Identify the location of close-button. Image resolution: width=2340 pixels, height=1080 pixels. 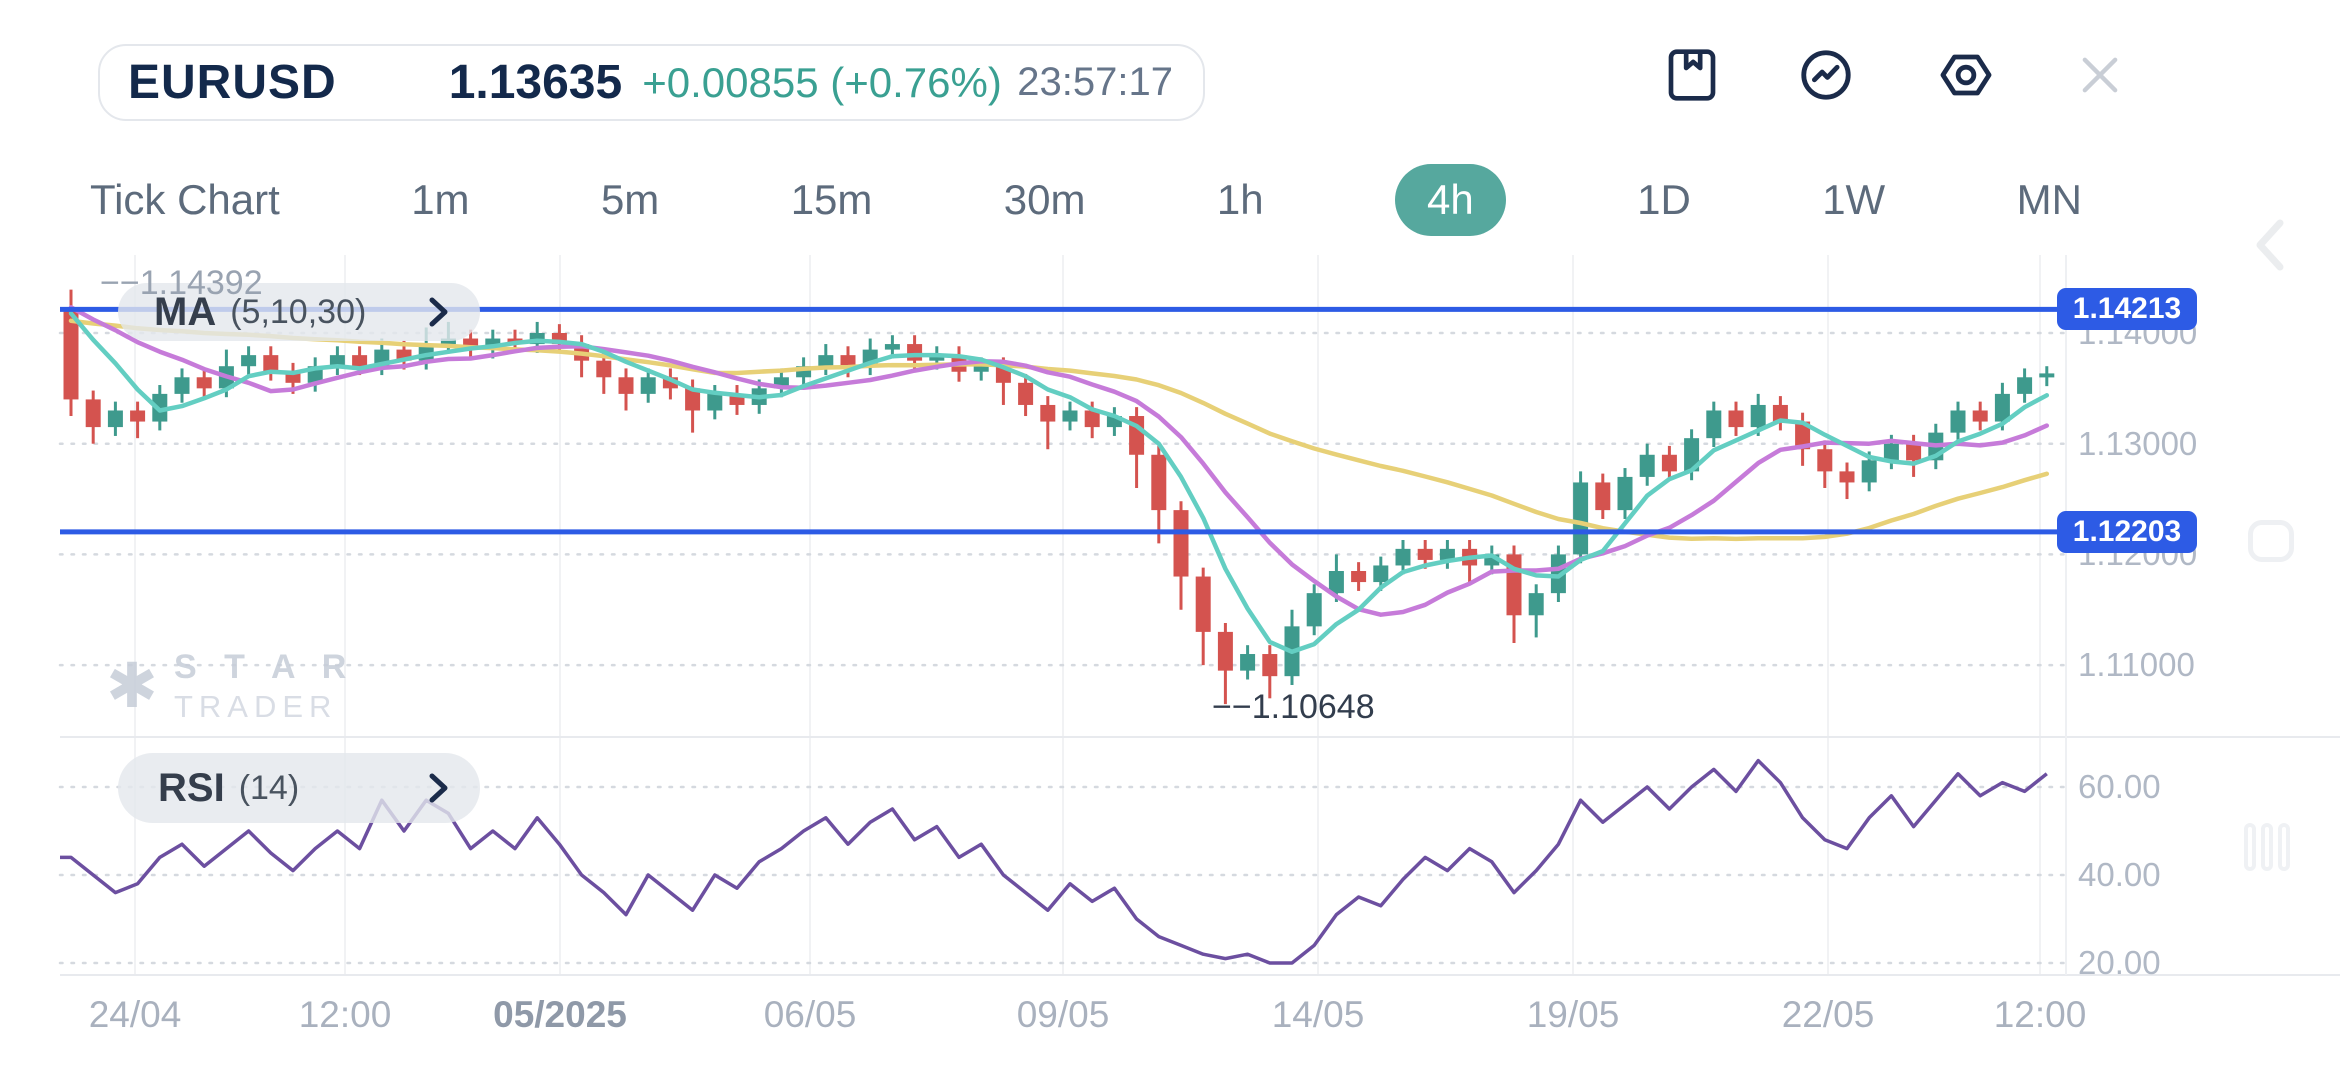
(2100, 75).